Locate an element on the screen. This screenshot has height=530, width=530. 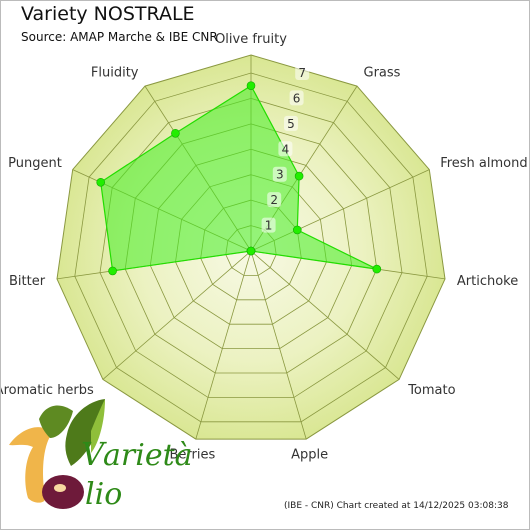
axis-label: Olive fruity is located at coordinates (251, 39).